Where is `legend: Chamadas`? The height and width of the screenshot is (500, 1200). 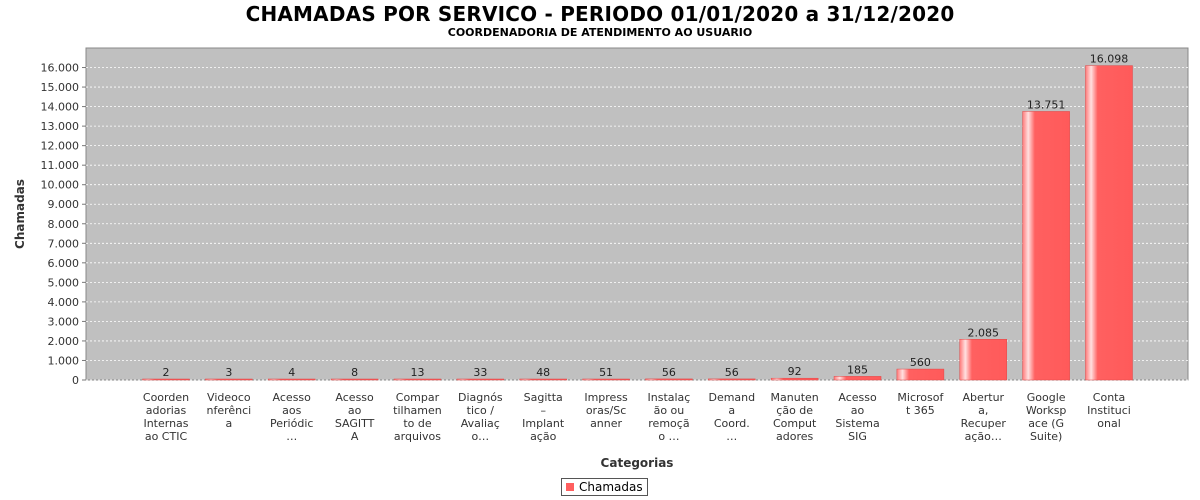 legend: Chamadas is located at coordinates (604, 487).